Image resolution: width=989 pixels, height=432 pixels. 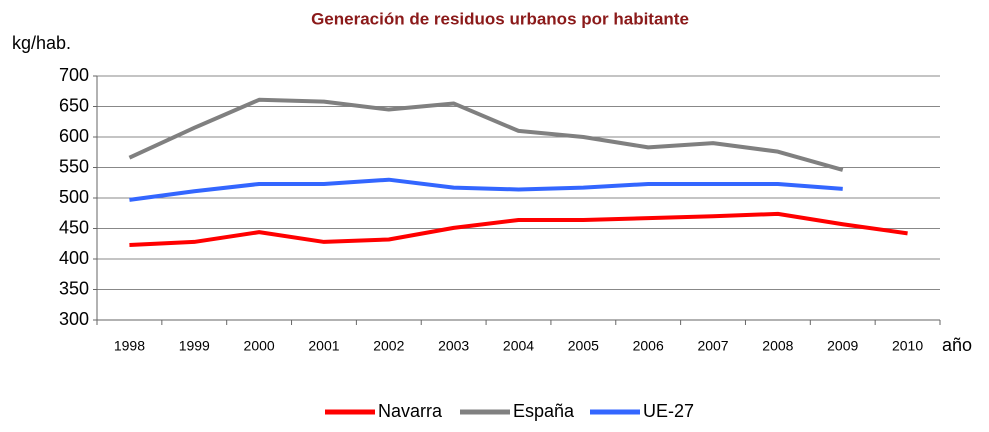 What do you see at coordinates (323, 346) in the screenshot?
I see `x-tick-label: 2001` at bounding box center [323, 346].